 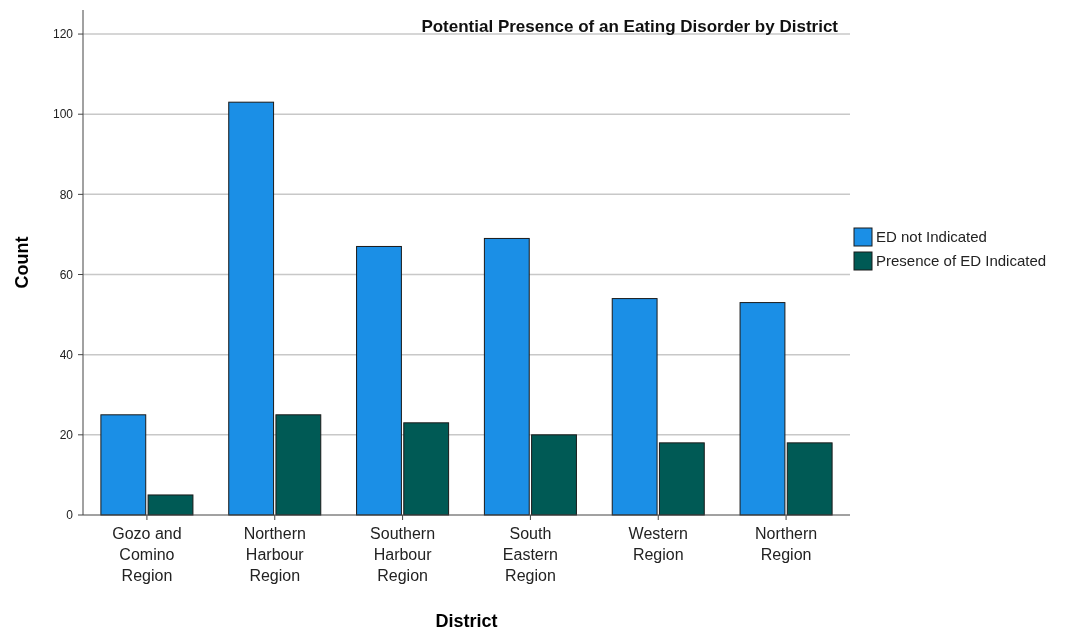 I want to click on x-tick-label: South Eastern Region, so click(x=530, y=554).